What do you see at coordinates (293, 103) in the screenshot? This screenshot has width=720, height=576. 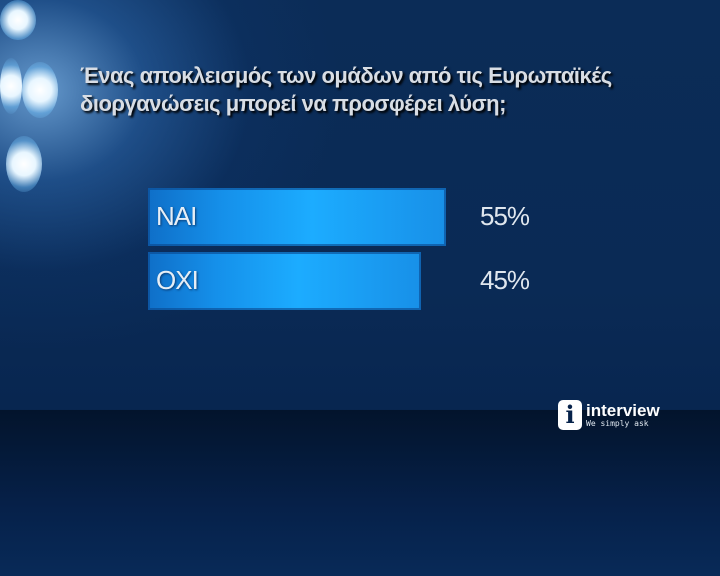 I see `title-line: διοργανώσεις μπορεί να προσφέρει λύση;` at bounding box center [293, 103].